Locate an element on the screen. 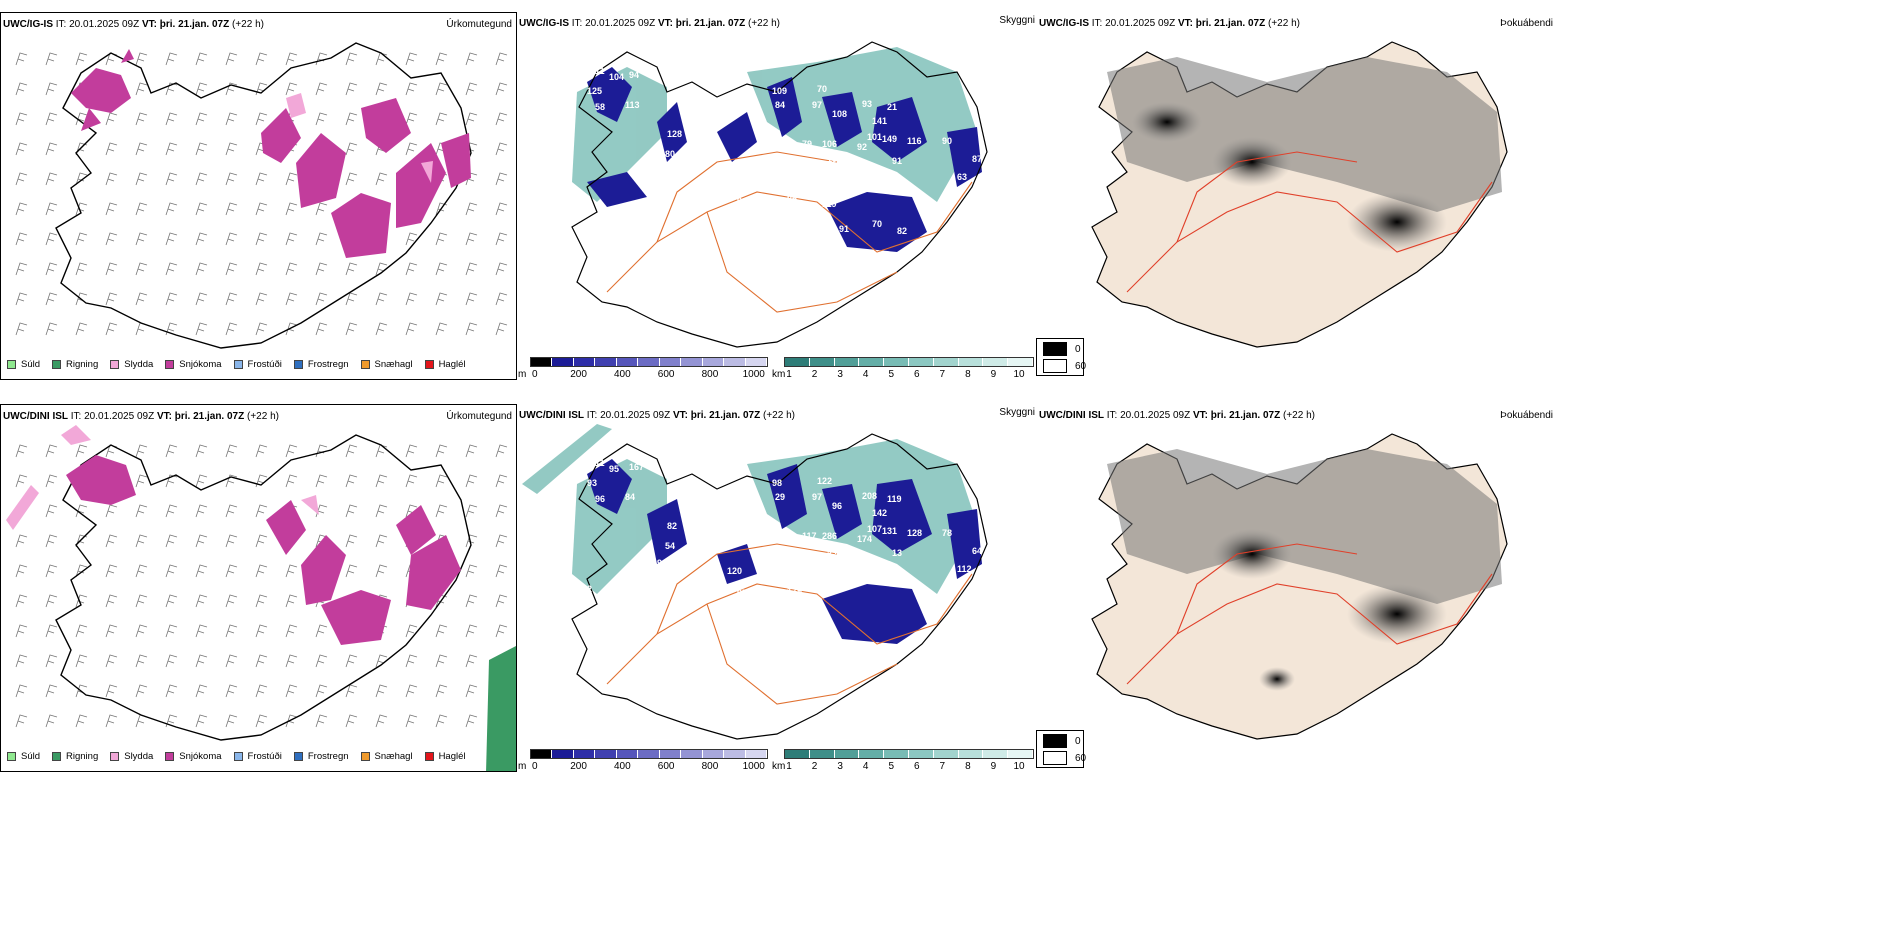  legend-label: Súld is located at coordinates (31, 364).